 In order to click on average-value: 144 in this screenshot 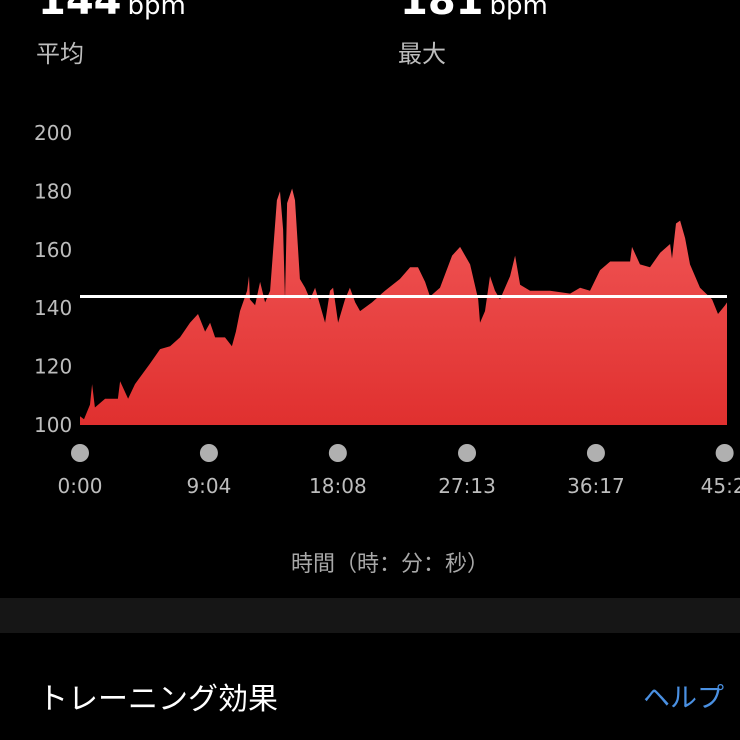, I will do `click(80, 12)`.